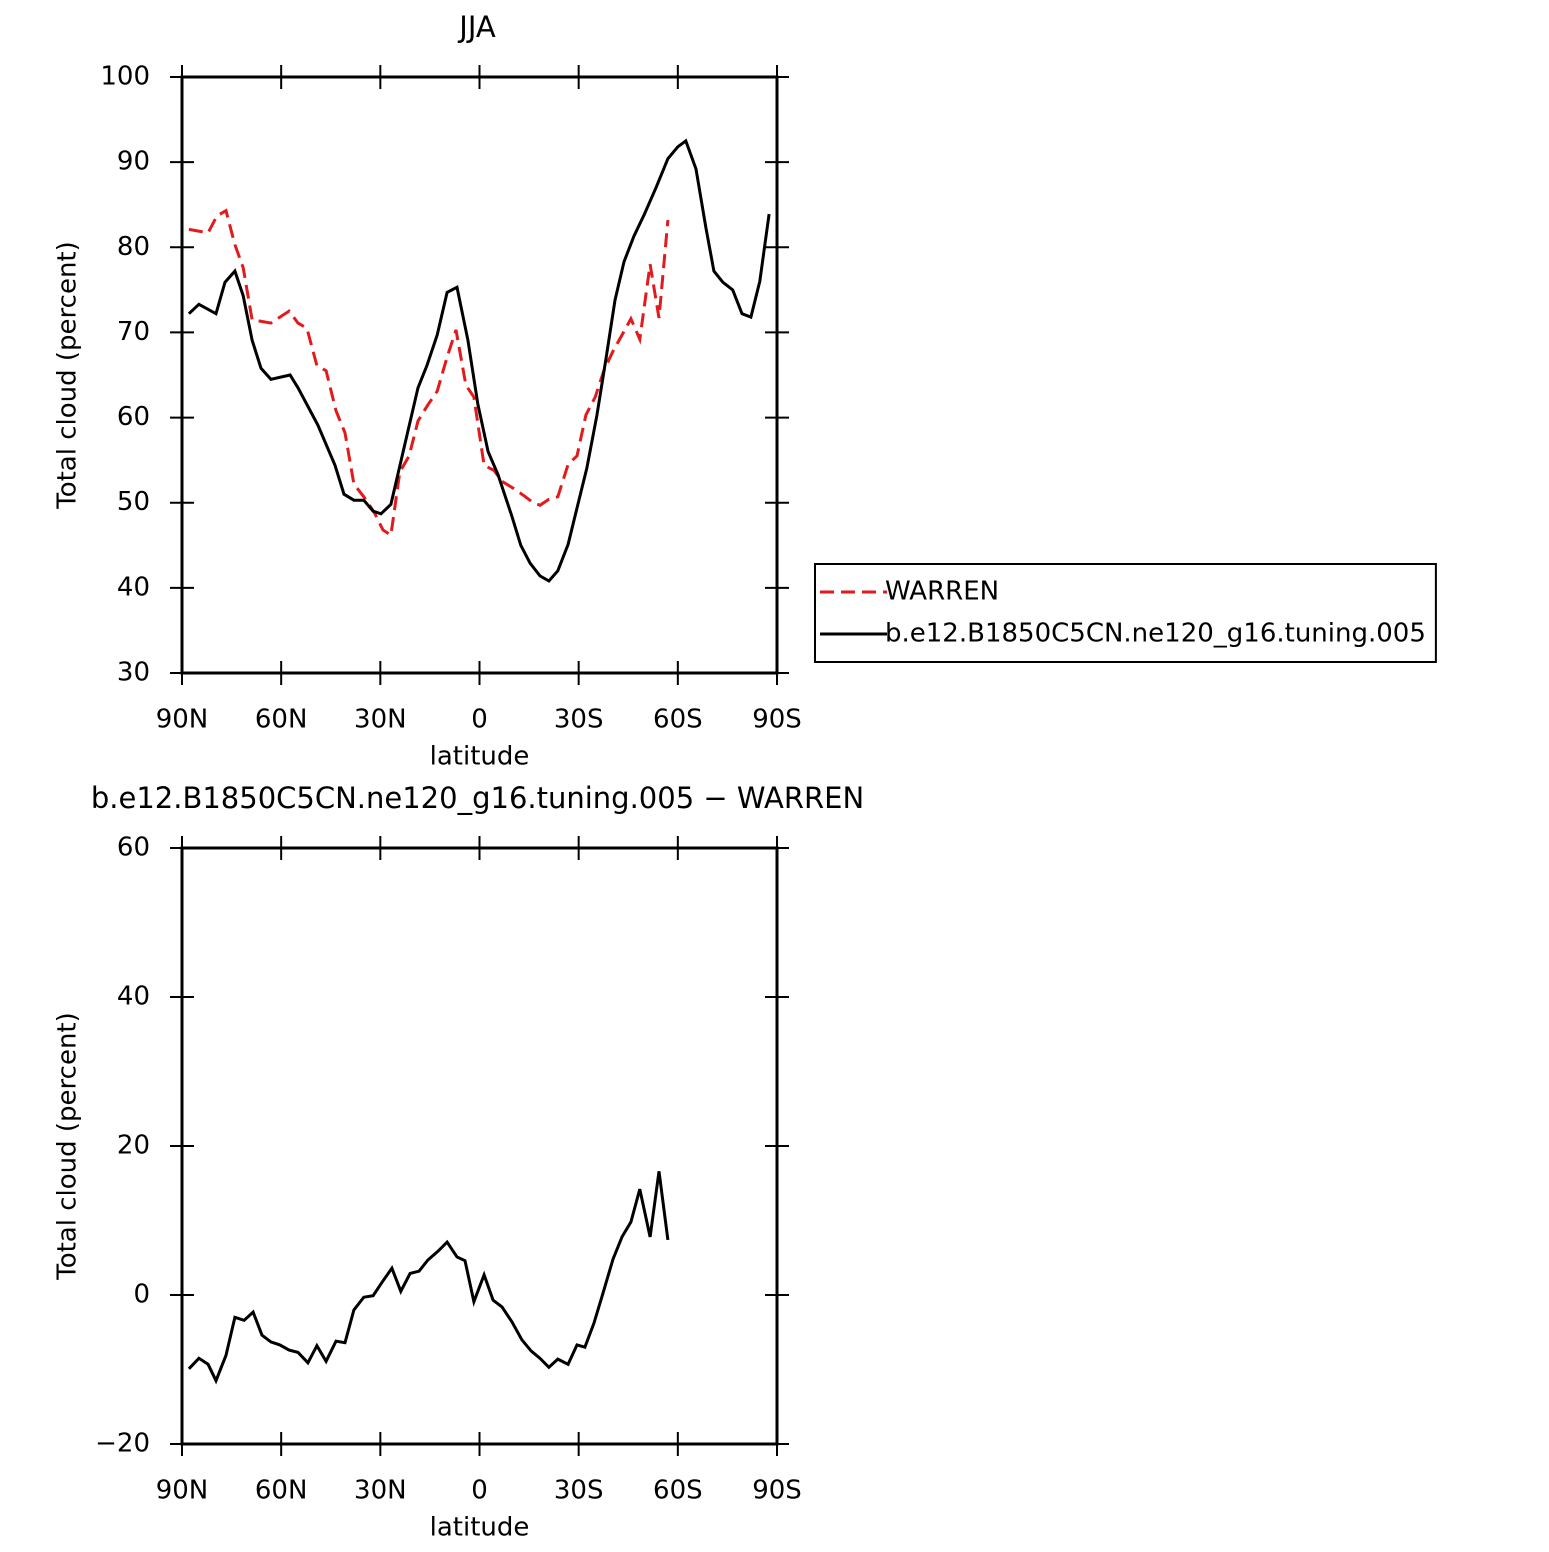 The image size is (1549, 1552). What do you see at coordinates (141, 1295) in the screenshot?
I see `y-tick-label: 0` at bounding box center [141, 1295].